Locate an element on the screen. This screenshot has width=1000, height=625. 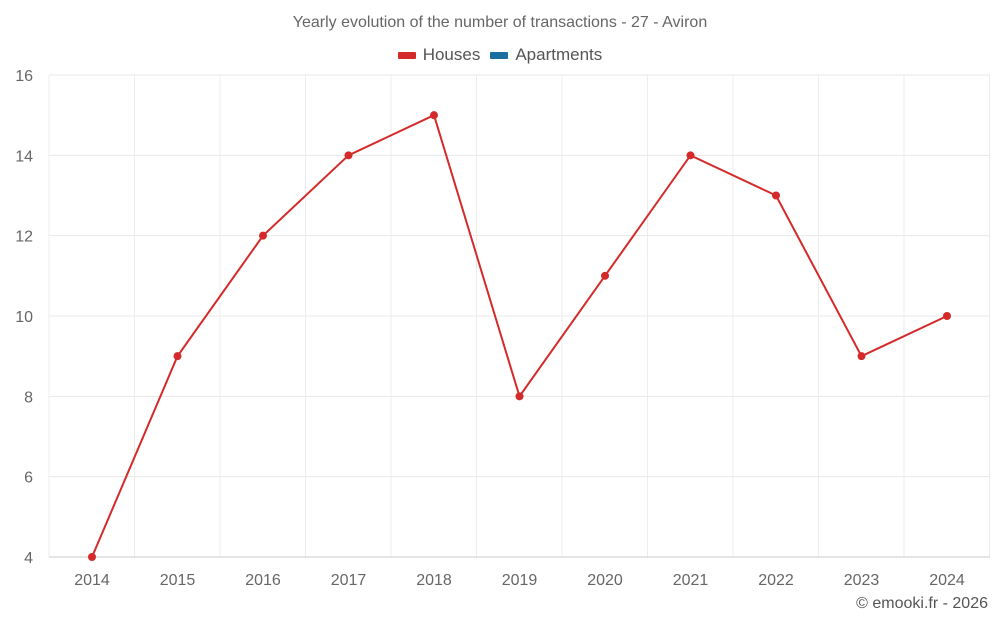
legend-swatch-houses is located at coordinates (406, 55).